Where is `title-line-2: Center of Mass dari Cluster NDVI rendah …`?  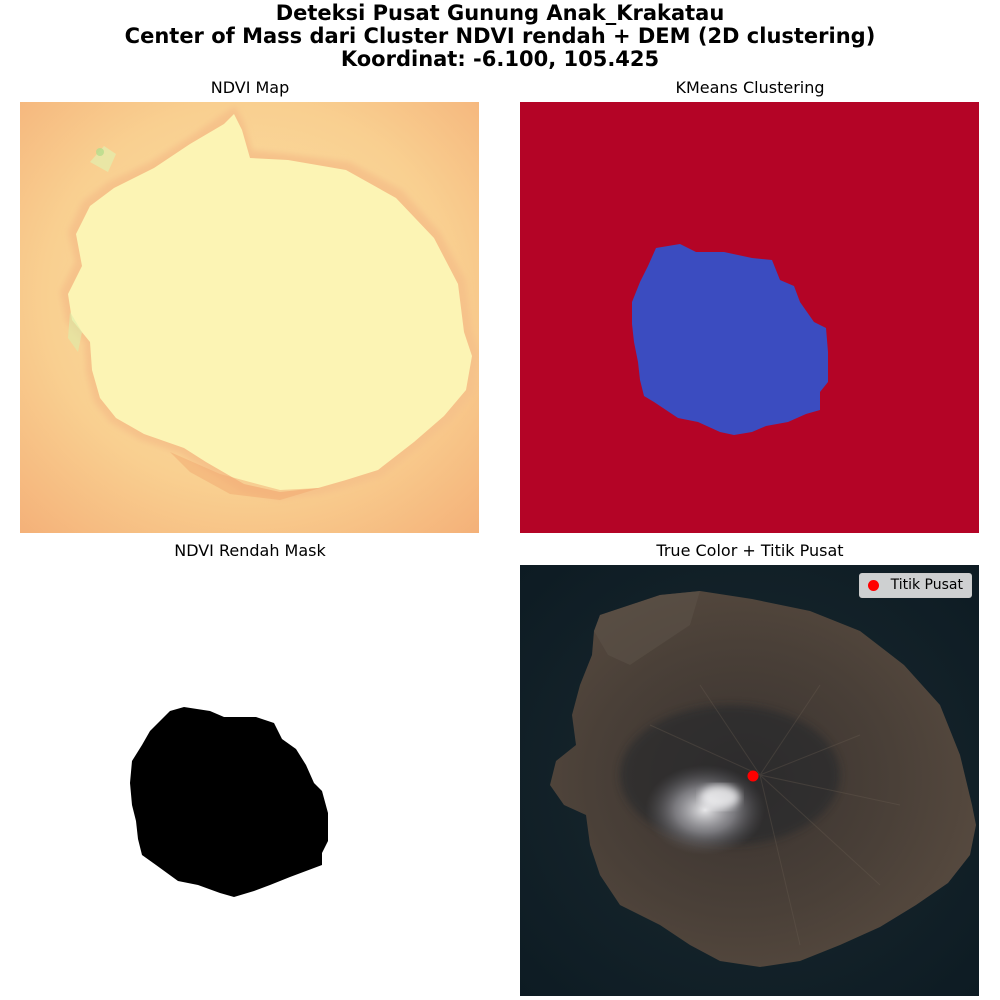 title-line-2: Center of Mass dari Cluster NDVI rendah … is located at coordinates (500, 36).